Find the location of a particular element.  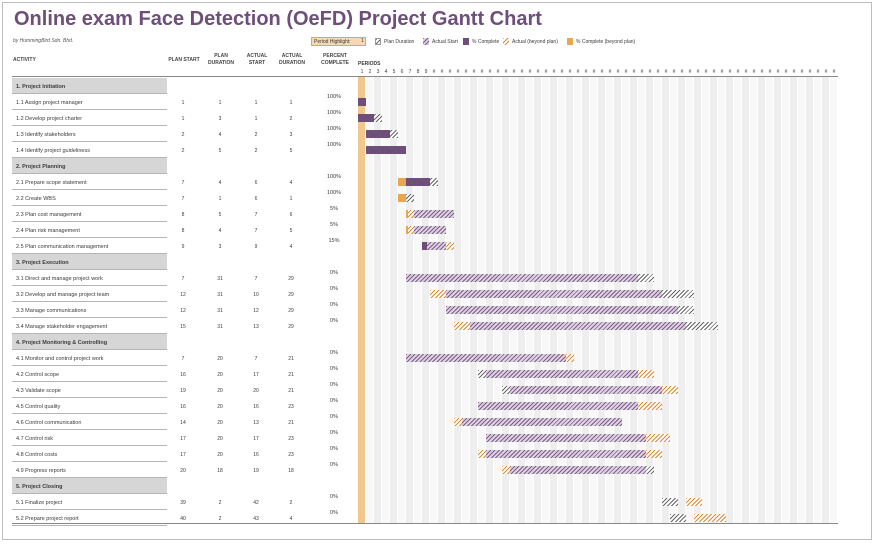

actual-duration-value: 21 is located at coordinates (291, 359).